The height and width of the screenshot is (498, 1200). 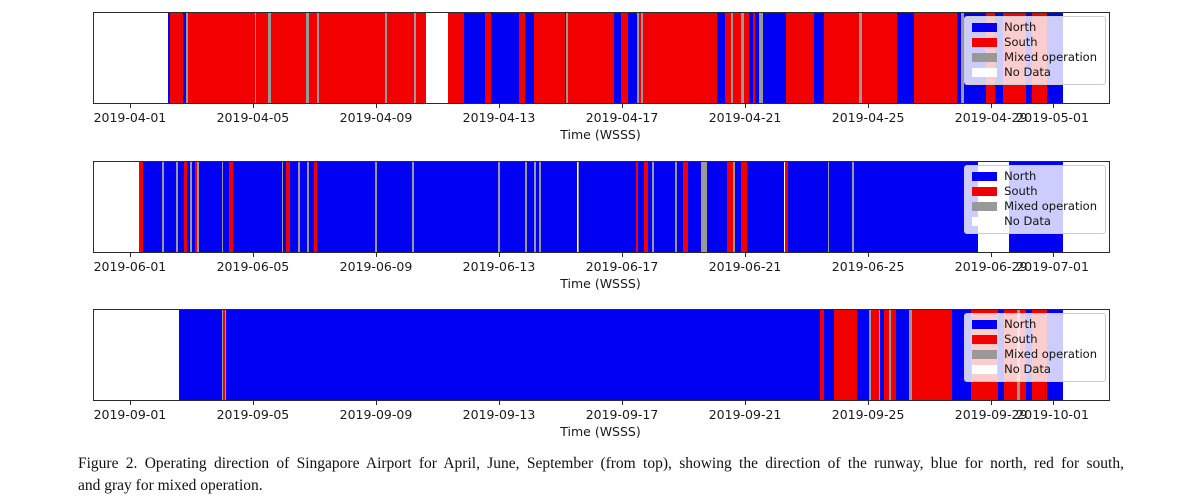 I want to click on legend-item-no-data: No Data, so click(x=1034, y=369).